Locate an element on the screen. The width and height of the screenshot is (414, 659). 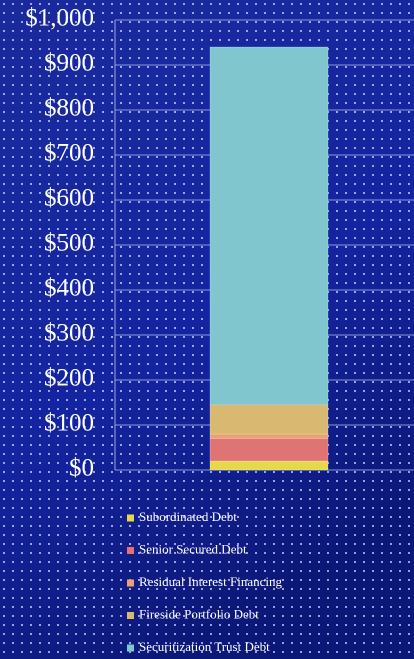
legend-label: Subordinated Debt is located at coordinates (188, 516).